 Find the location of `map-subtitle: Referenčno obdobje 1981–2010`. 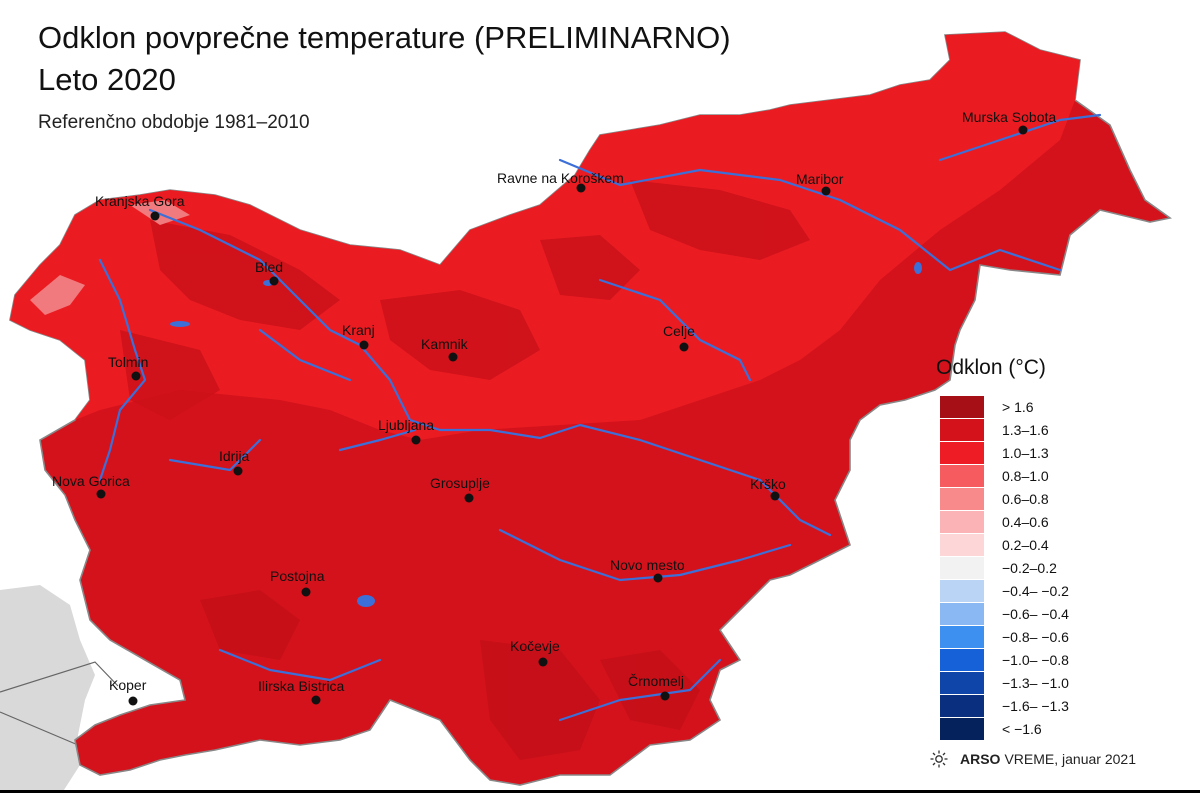

map-subtitle: Referenčno obdobje 1981–2010 is located at coordinates (174, 122).